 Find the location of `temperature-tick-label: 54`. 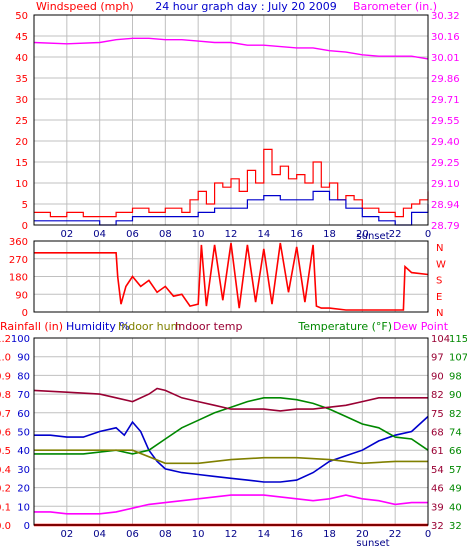

temperature-tick-label: 54 is located at coordinates (437, 470).